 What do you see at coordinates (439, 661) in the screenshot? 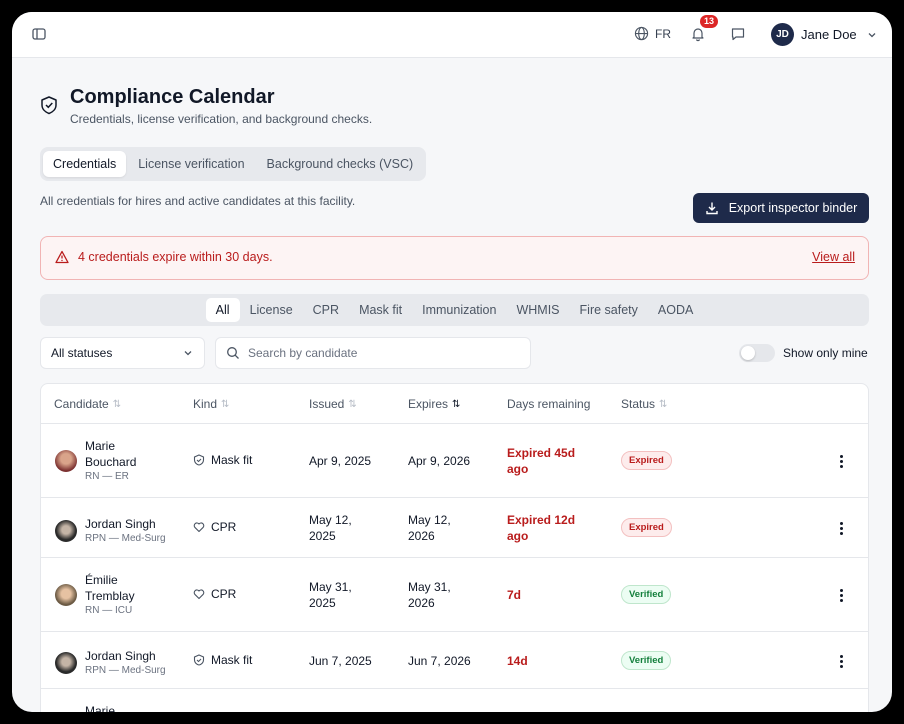
I see `expires-date: Jun 7, 2026` at bounding box center [439, 661].